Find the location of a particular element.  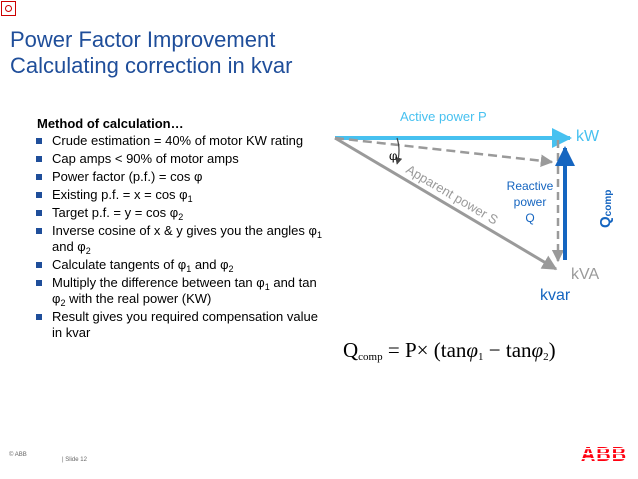

copyright-text: © ABB is located at coordinates (18, 455).